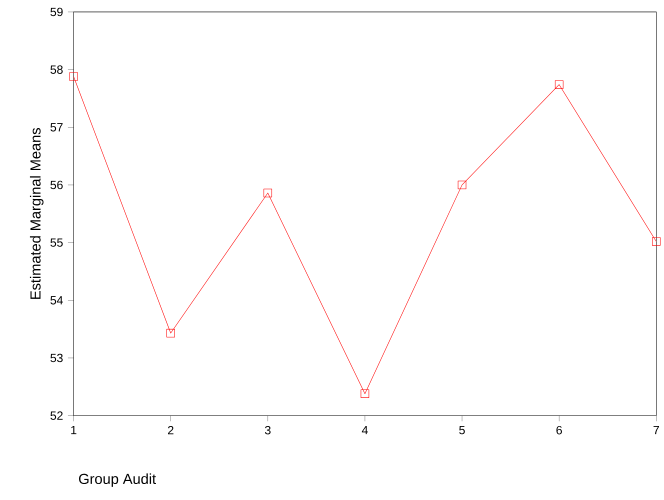 The width and height of the screenshot is (664, 500). Describe the element at coordinates (56, 242) in the screenshot. I see `y-tick-label: 55` at that location.